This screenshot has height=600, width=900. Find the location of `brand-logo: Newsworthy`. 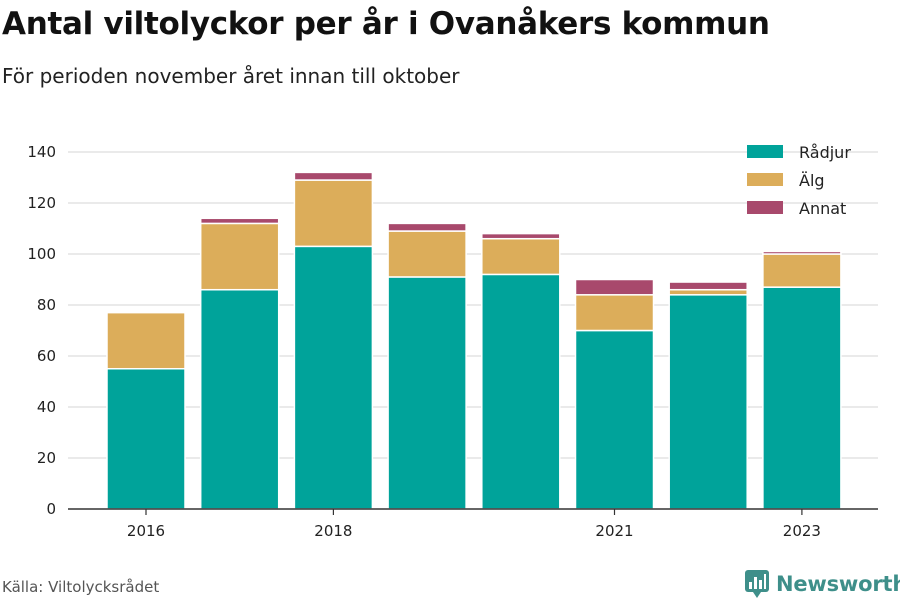

brand-logo: Newsworthy is located at coordinates (822, 584).